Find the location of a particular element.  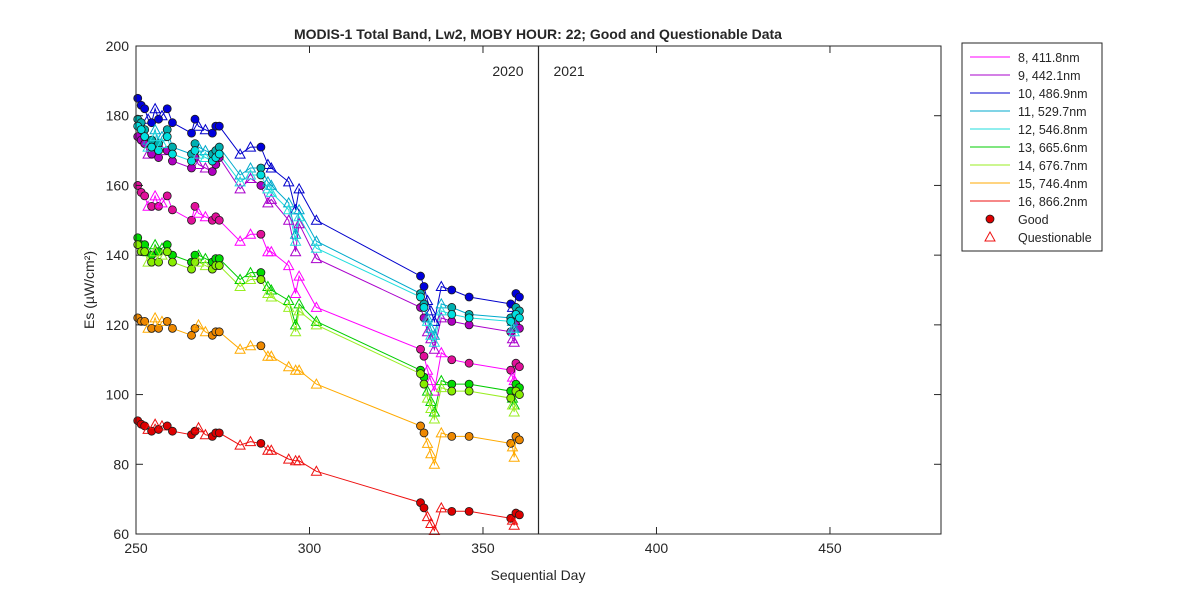

x-axis-label: Sequential Day is located at coordinates (538, 575).